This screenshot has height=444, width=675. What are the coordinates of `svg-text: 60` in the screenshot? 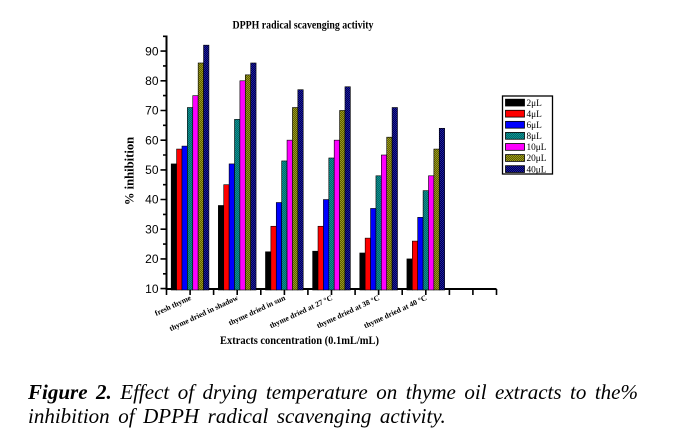 It's located at (152, 140).